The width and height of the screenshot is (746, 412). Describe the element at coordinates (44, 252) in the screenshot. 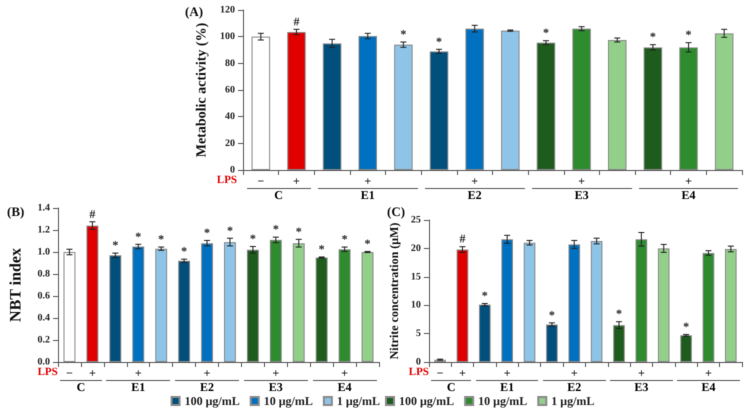

I see `y-tick-label: 1.0` at that location.